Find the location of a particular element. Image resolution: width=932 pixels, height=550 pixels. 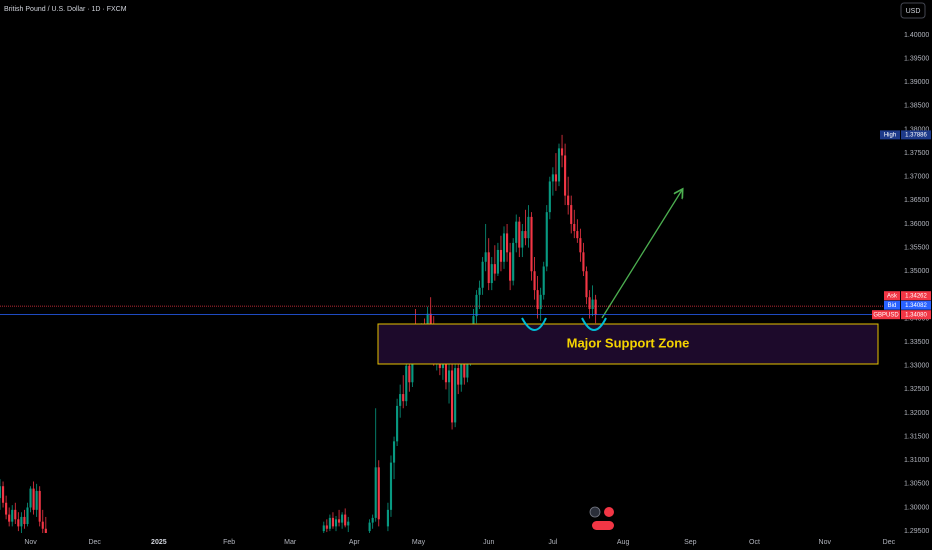

y-tick-label: 1.33500 is located at coordinates (916, 342).